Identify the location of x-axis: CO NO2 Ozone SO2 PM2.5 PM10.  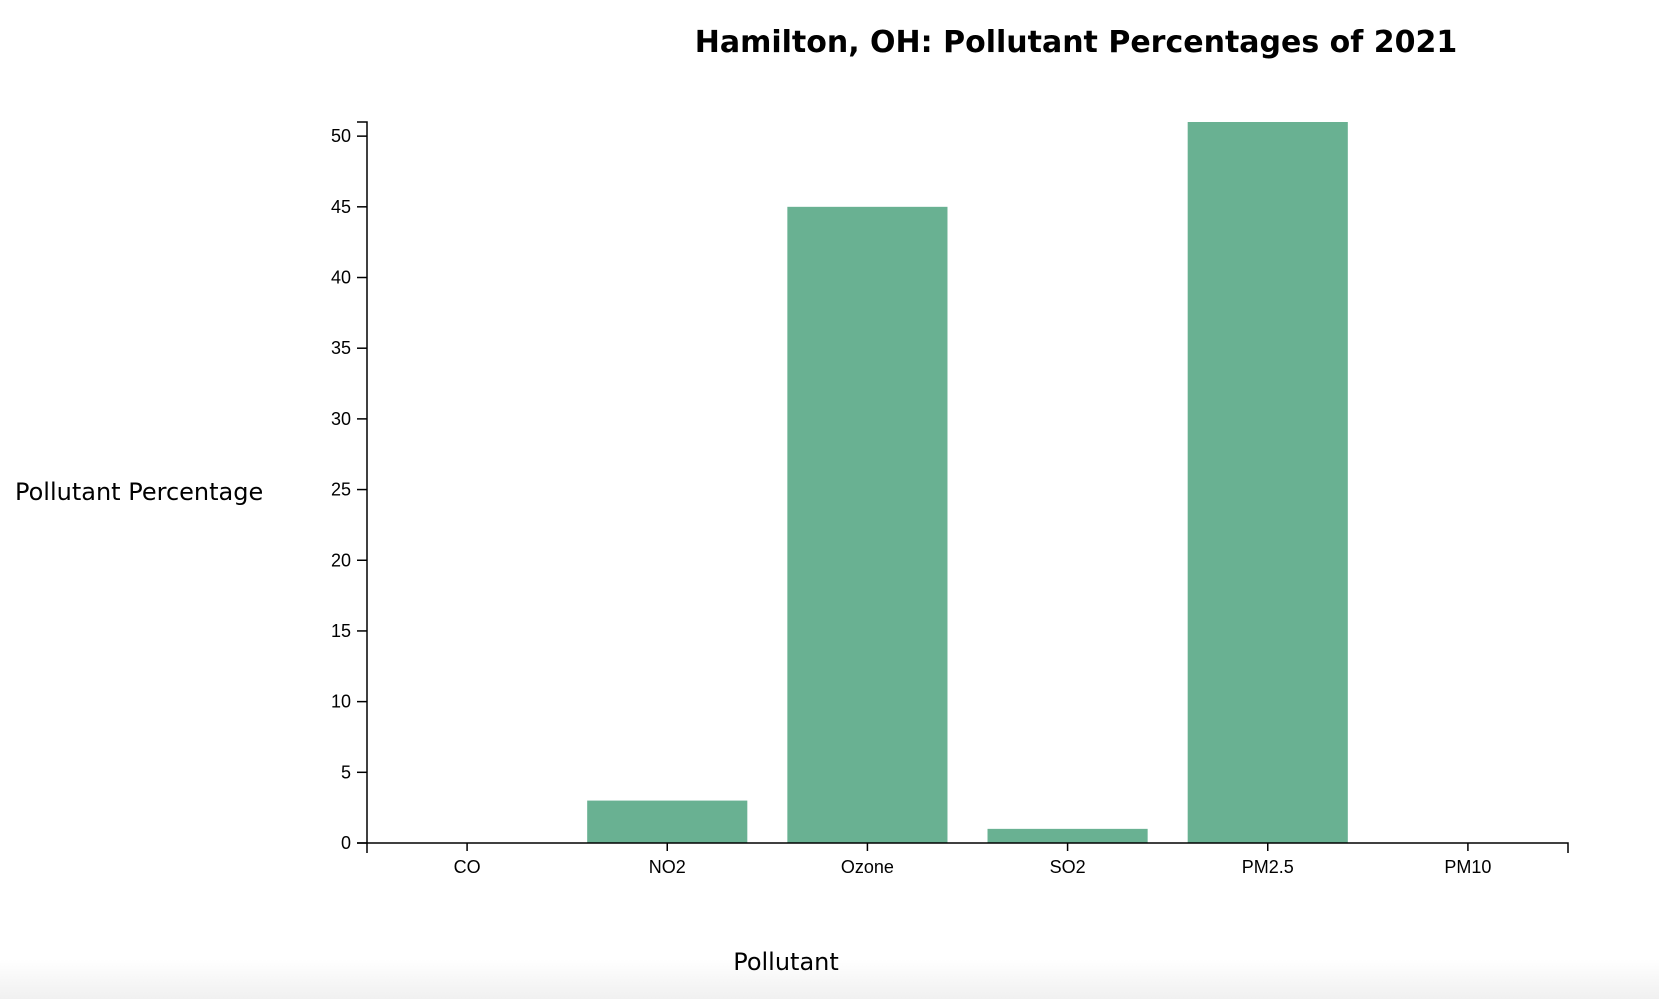
(967, 859).